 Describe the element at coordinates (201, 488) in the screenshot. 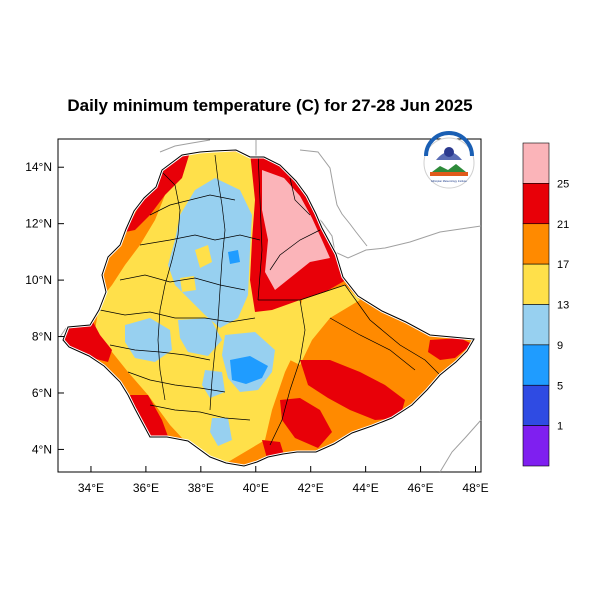

I see `x-tick-label: 38°E` at that location.